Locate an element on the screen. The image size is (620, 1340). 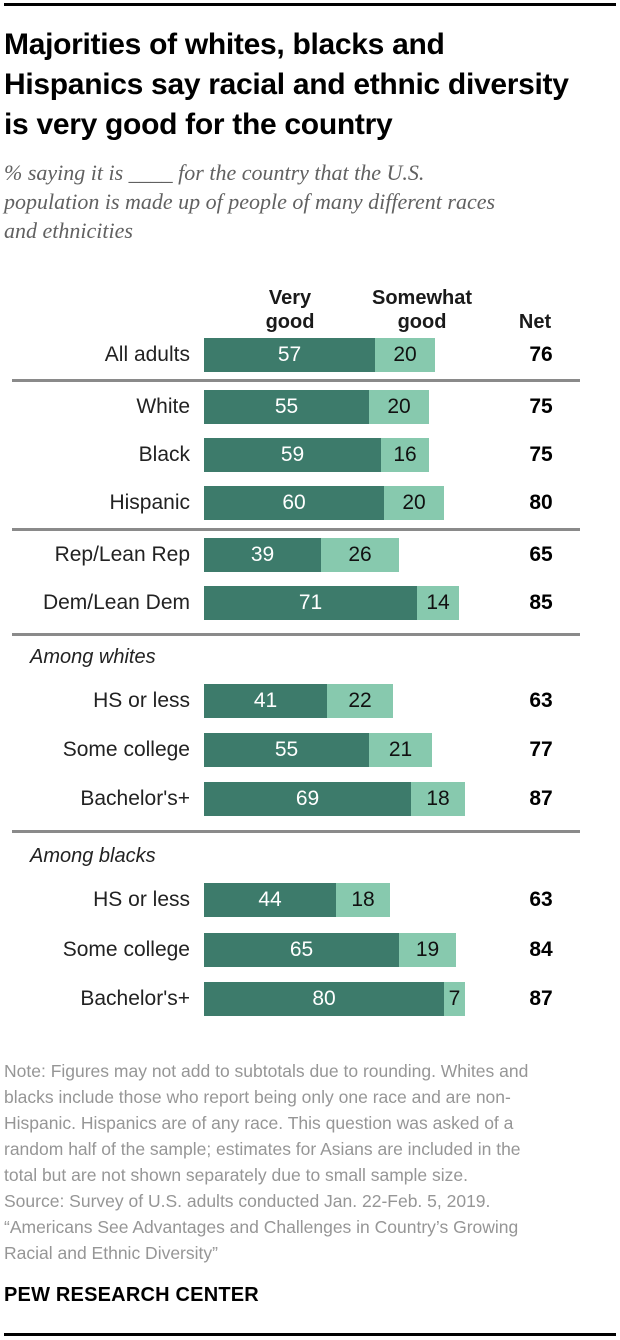
row-hispanic: Hispanic 60 20 80 is located at coordinates (310, 503).